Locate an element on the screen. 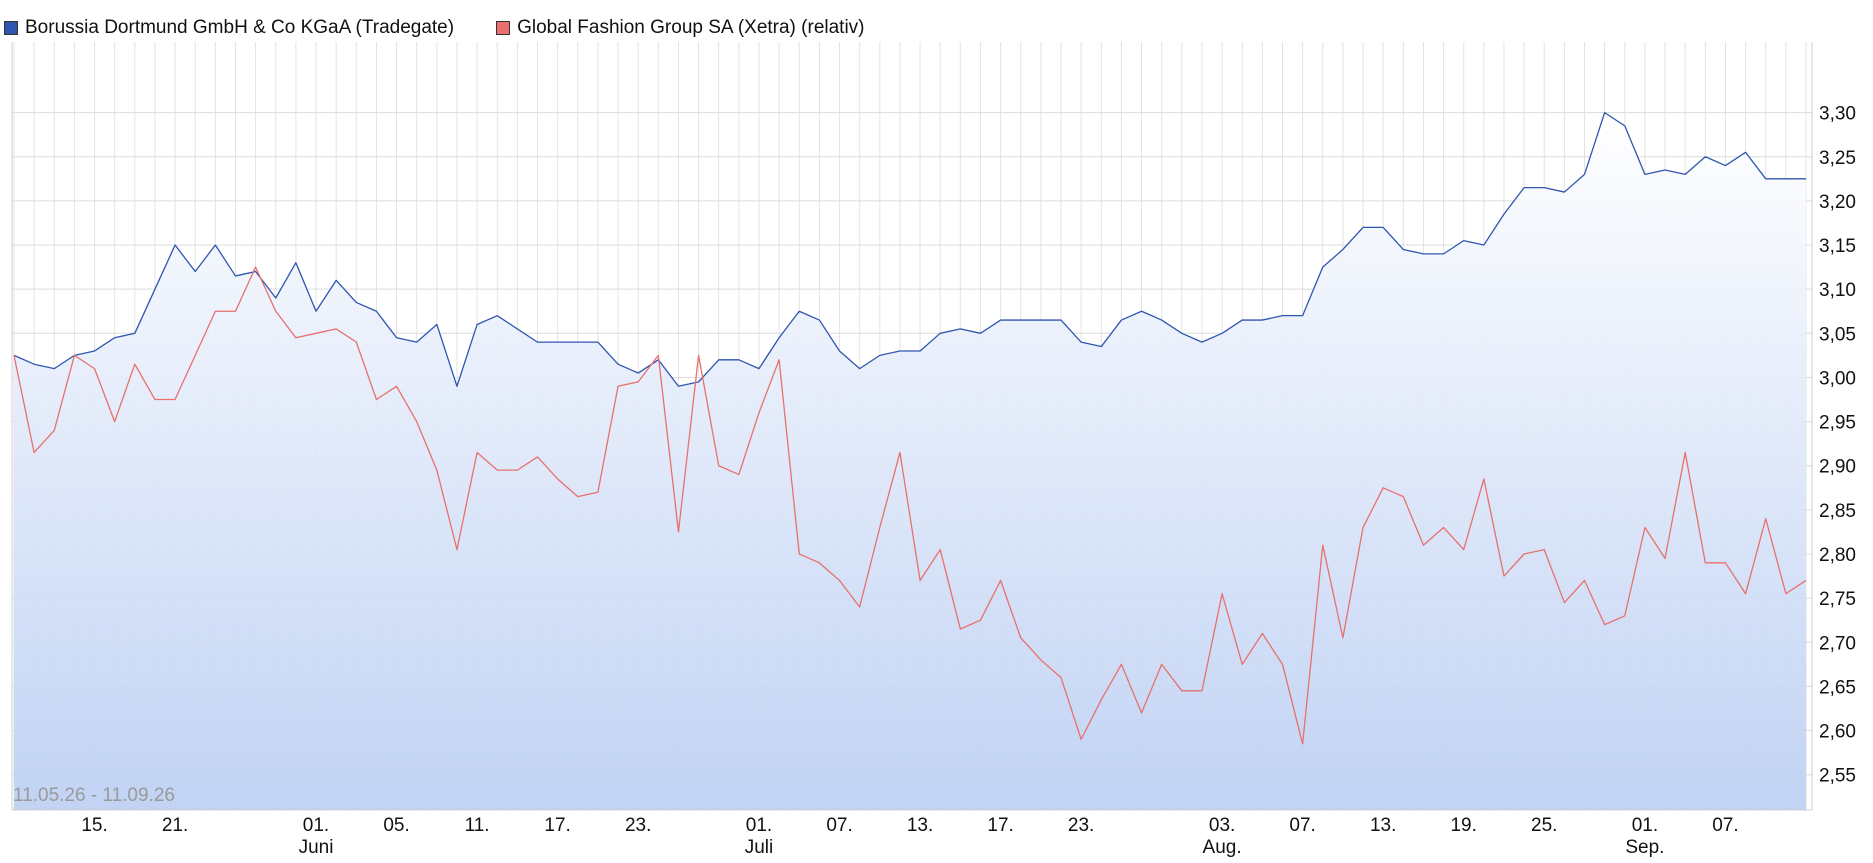 The height and width of the screenshot is (863, 1873). legend-swatch-global-fashion is located at coordinates (503, 28).